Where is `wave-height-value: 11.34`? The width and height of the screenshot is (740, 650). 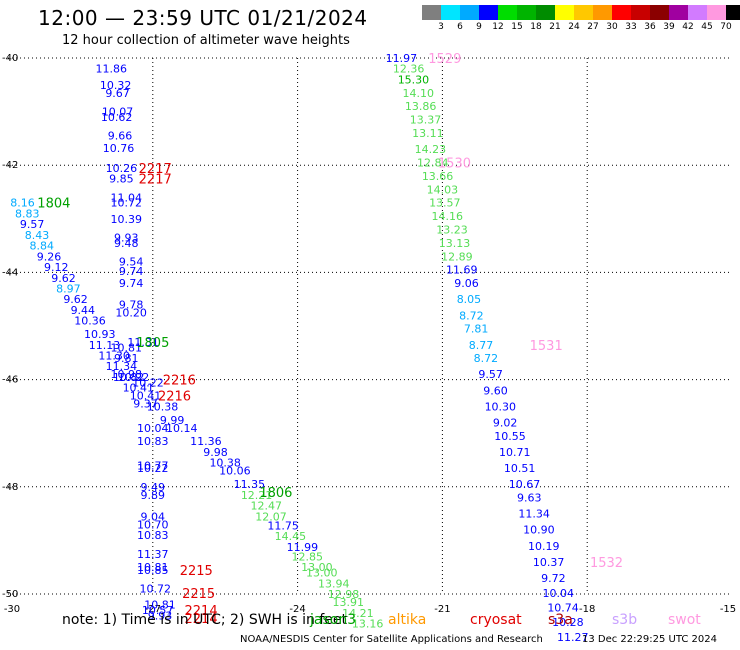 wave-height-value: 11.34 is located at coordinates (534, 514).